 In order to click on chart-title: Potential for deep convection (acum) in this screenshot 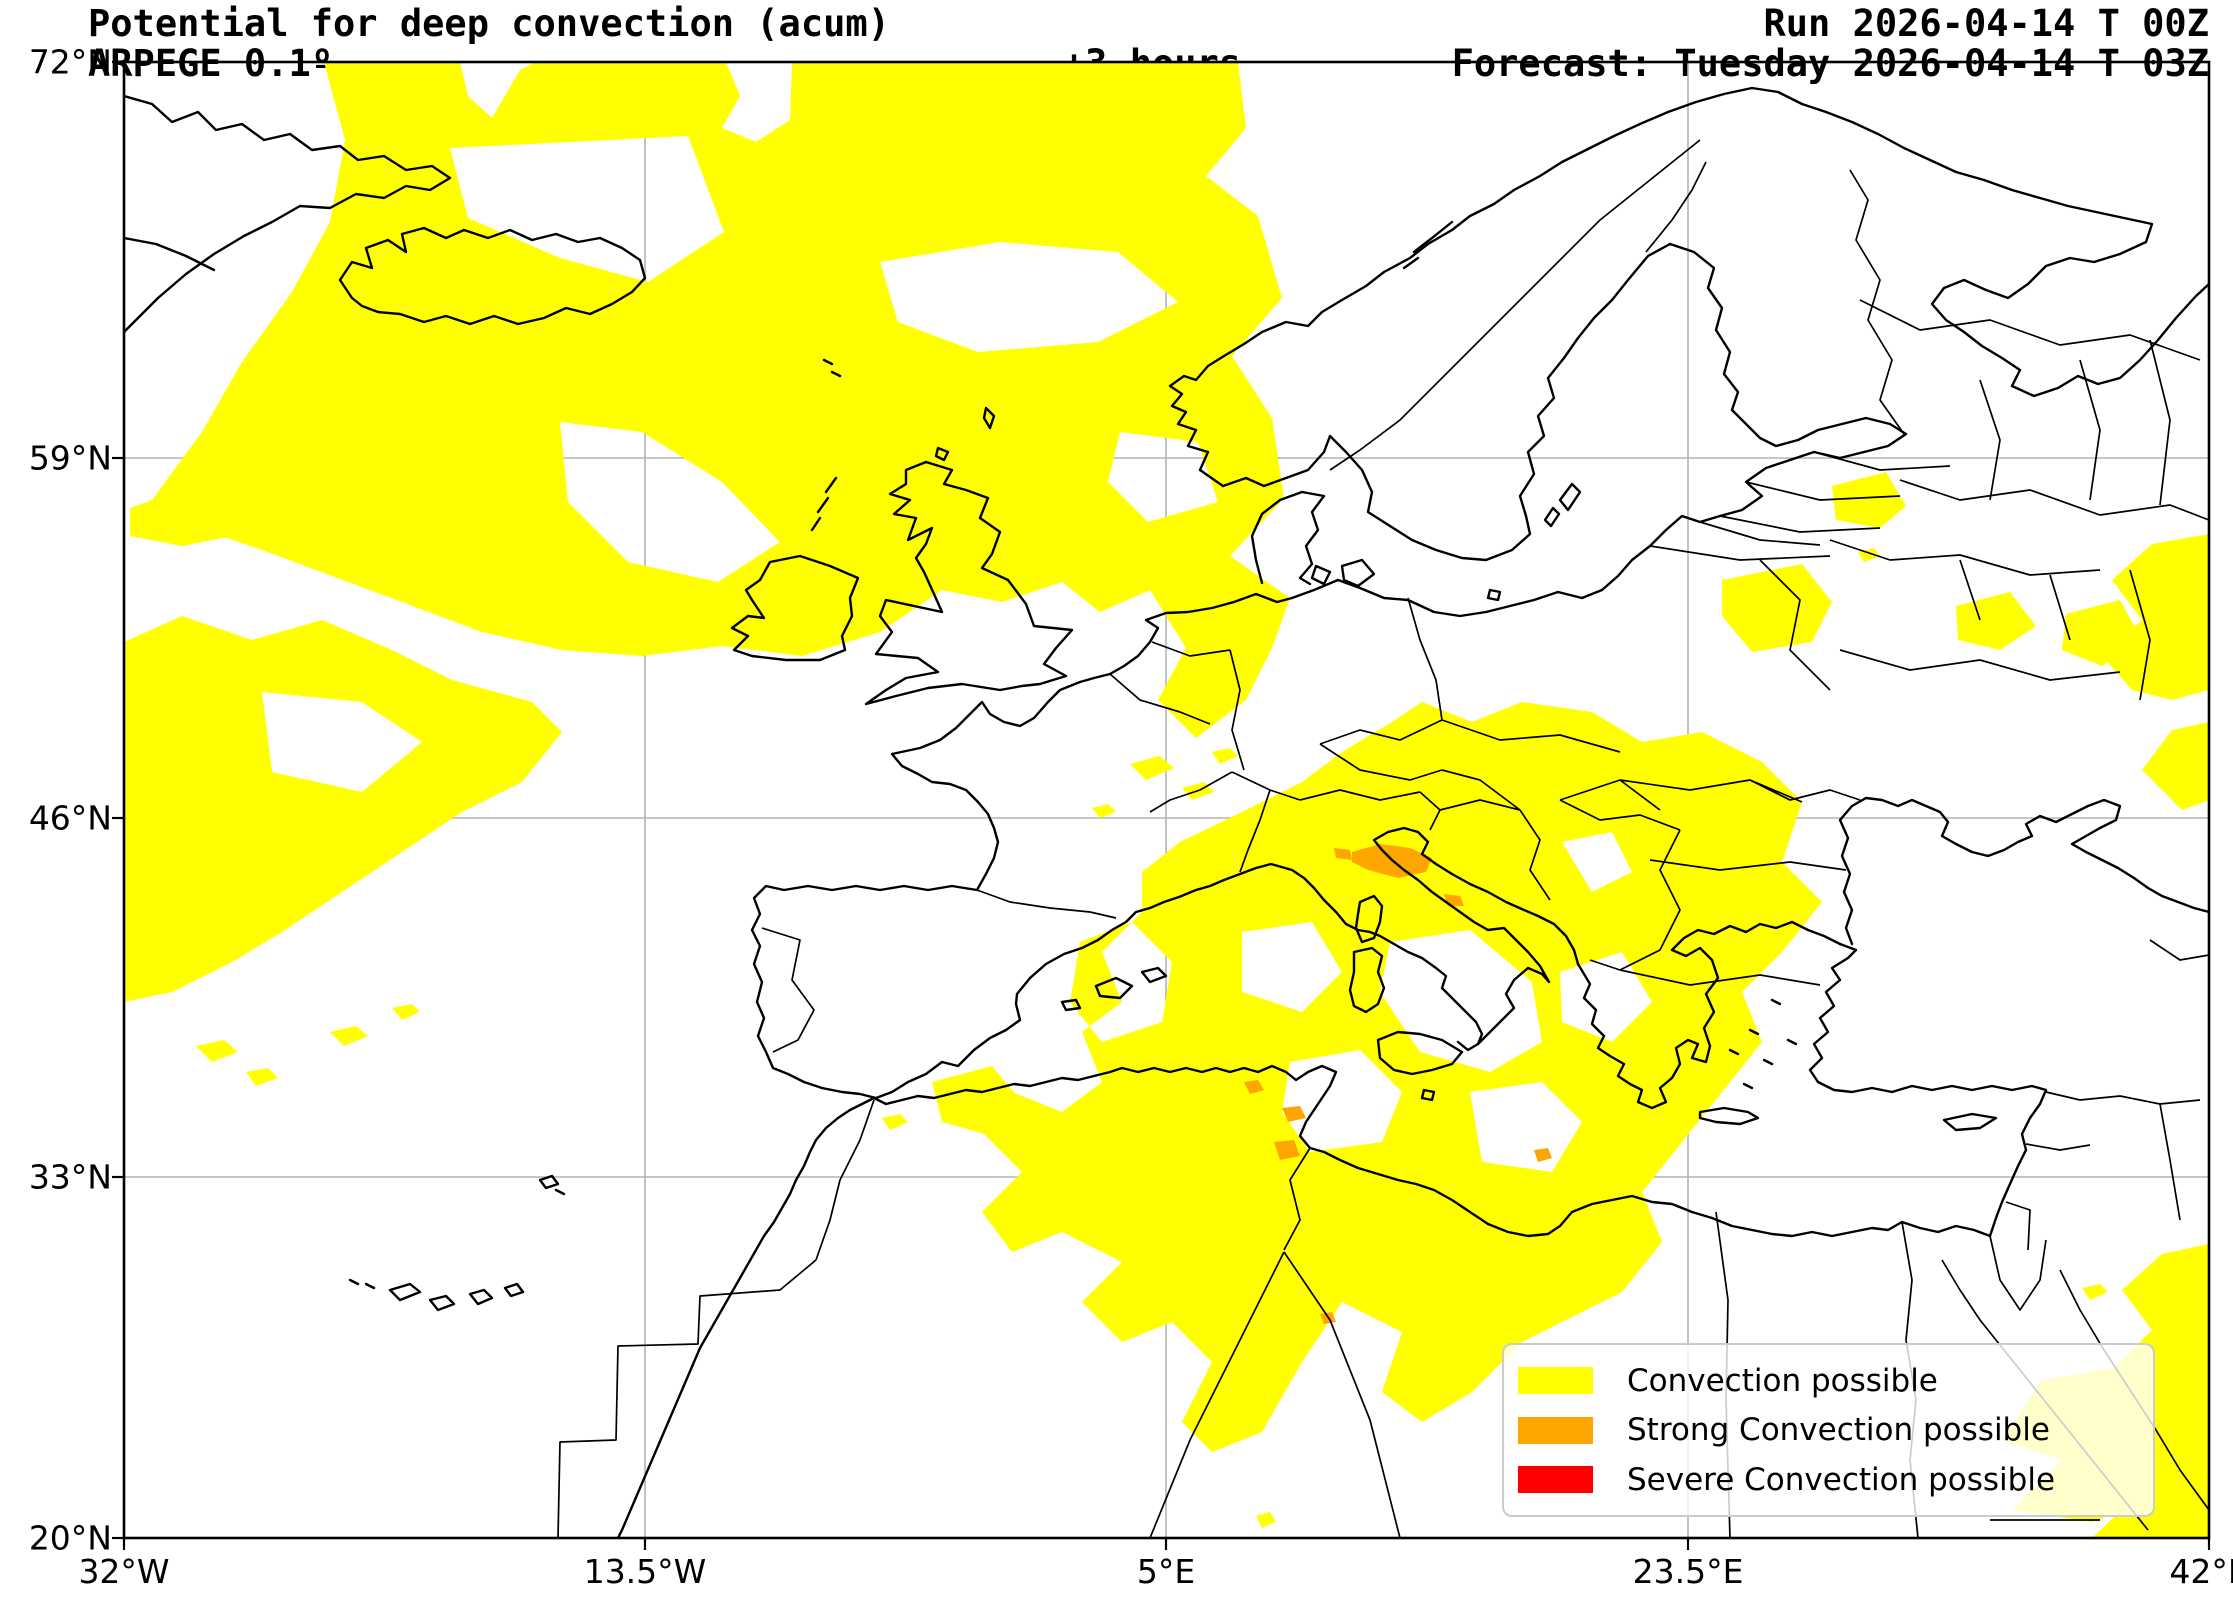, I will do `click(489, 23)`.